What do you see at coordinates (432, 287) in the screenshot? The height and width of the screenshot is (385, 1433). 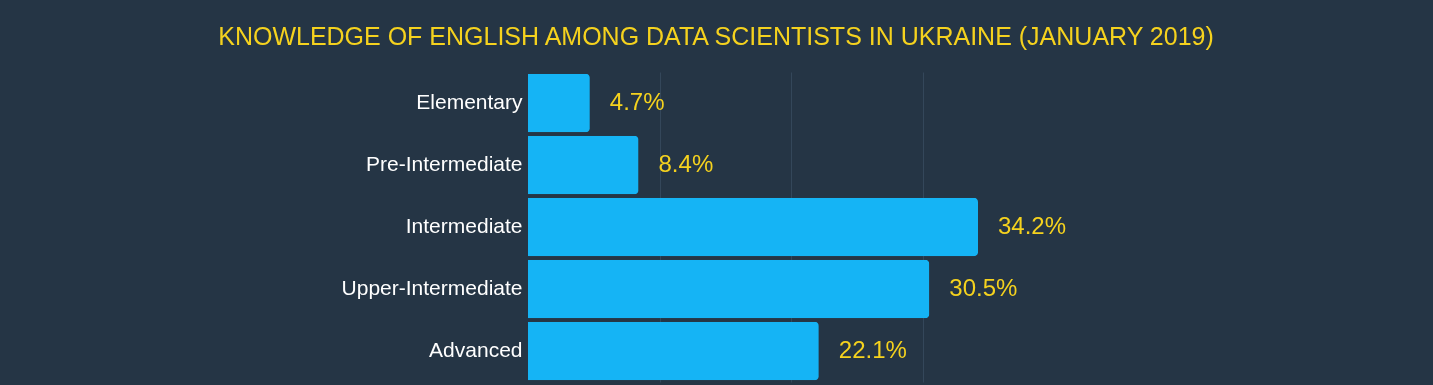 I see `y-tick-label: Upper-Intermediate` at bounding box center [432, 287].